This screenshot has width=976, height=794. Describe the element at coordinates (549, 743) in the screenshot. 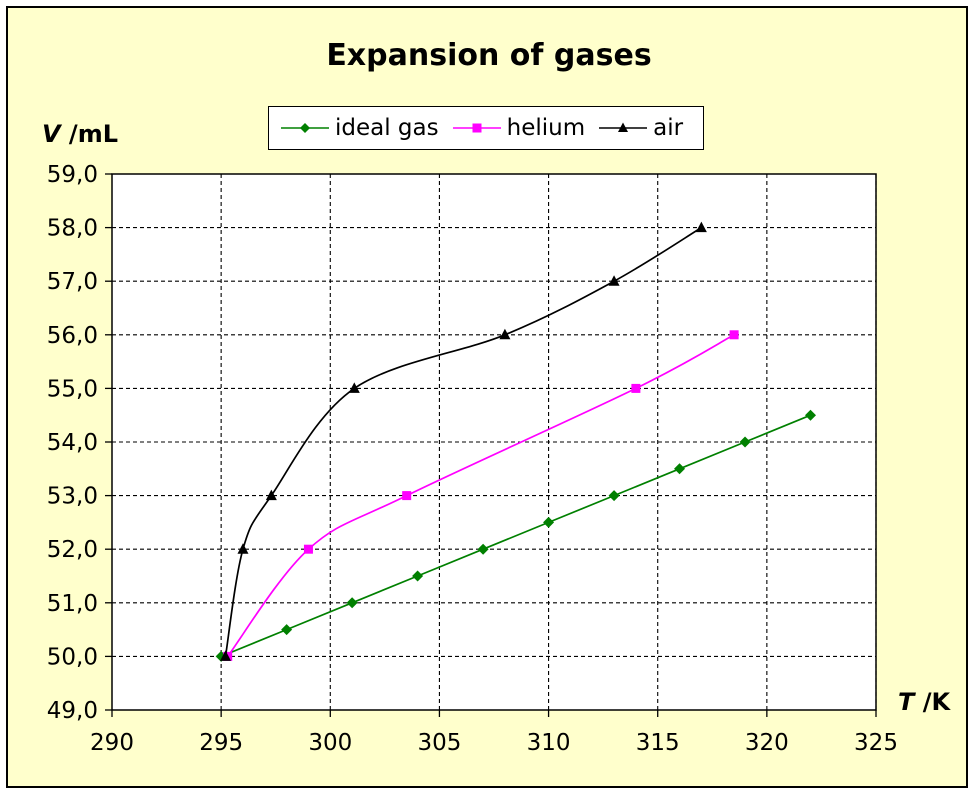

I see `x-tick-label: 310` at that location.